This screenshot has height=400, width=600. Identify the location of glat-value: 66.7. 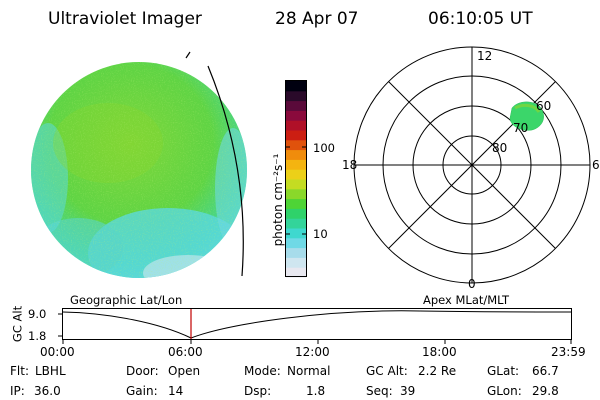
(545, 371).